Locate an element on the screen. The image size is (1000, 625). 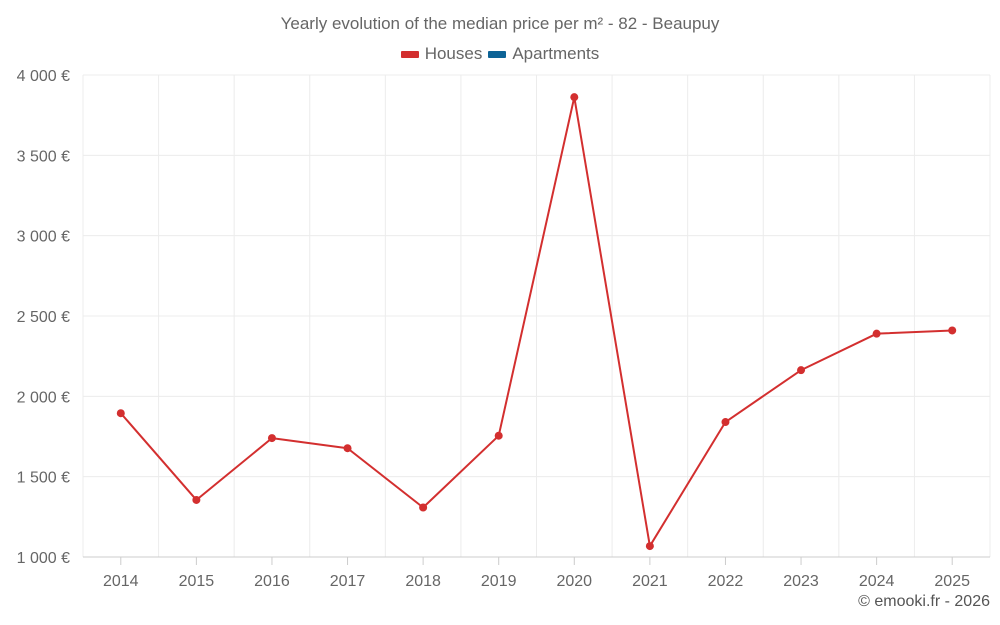
legend: Houses Apartments is located at coordinates (500, 54).